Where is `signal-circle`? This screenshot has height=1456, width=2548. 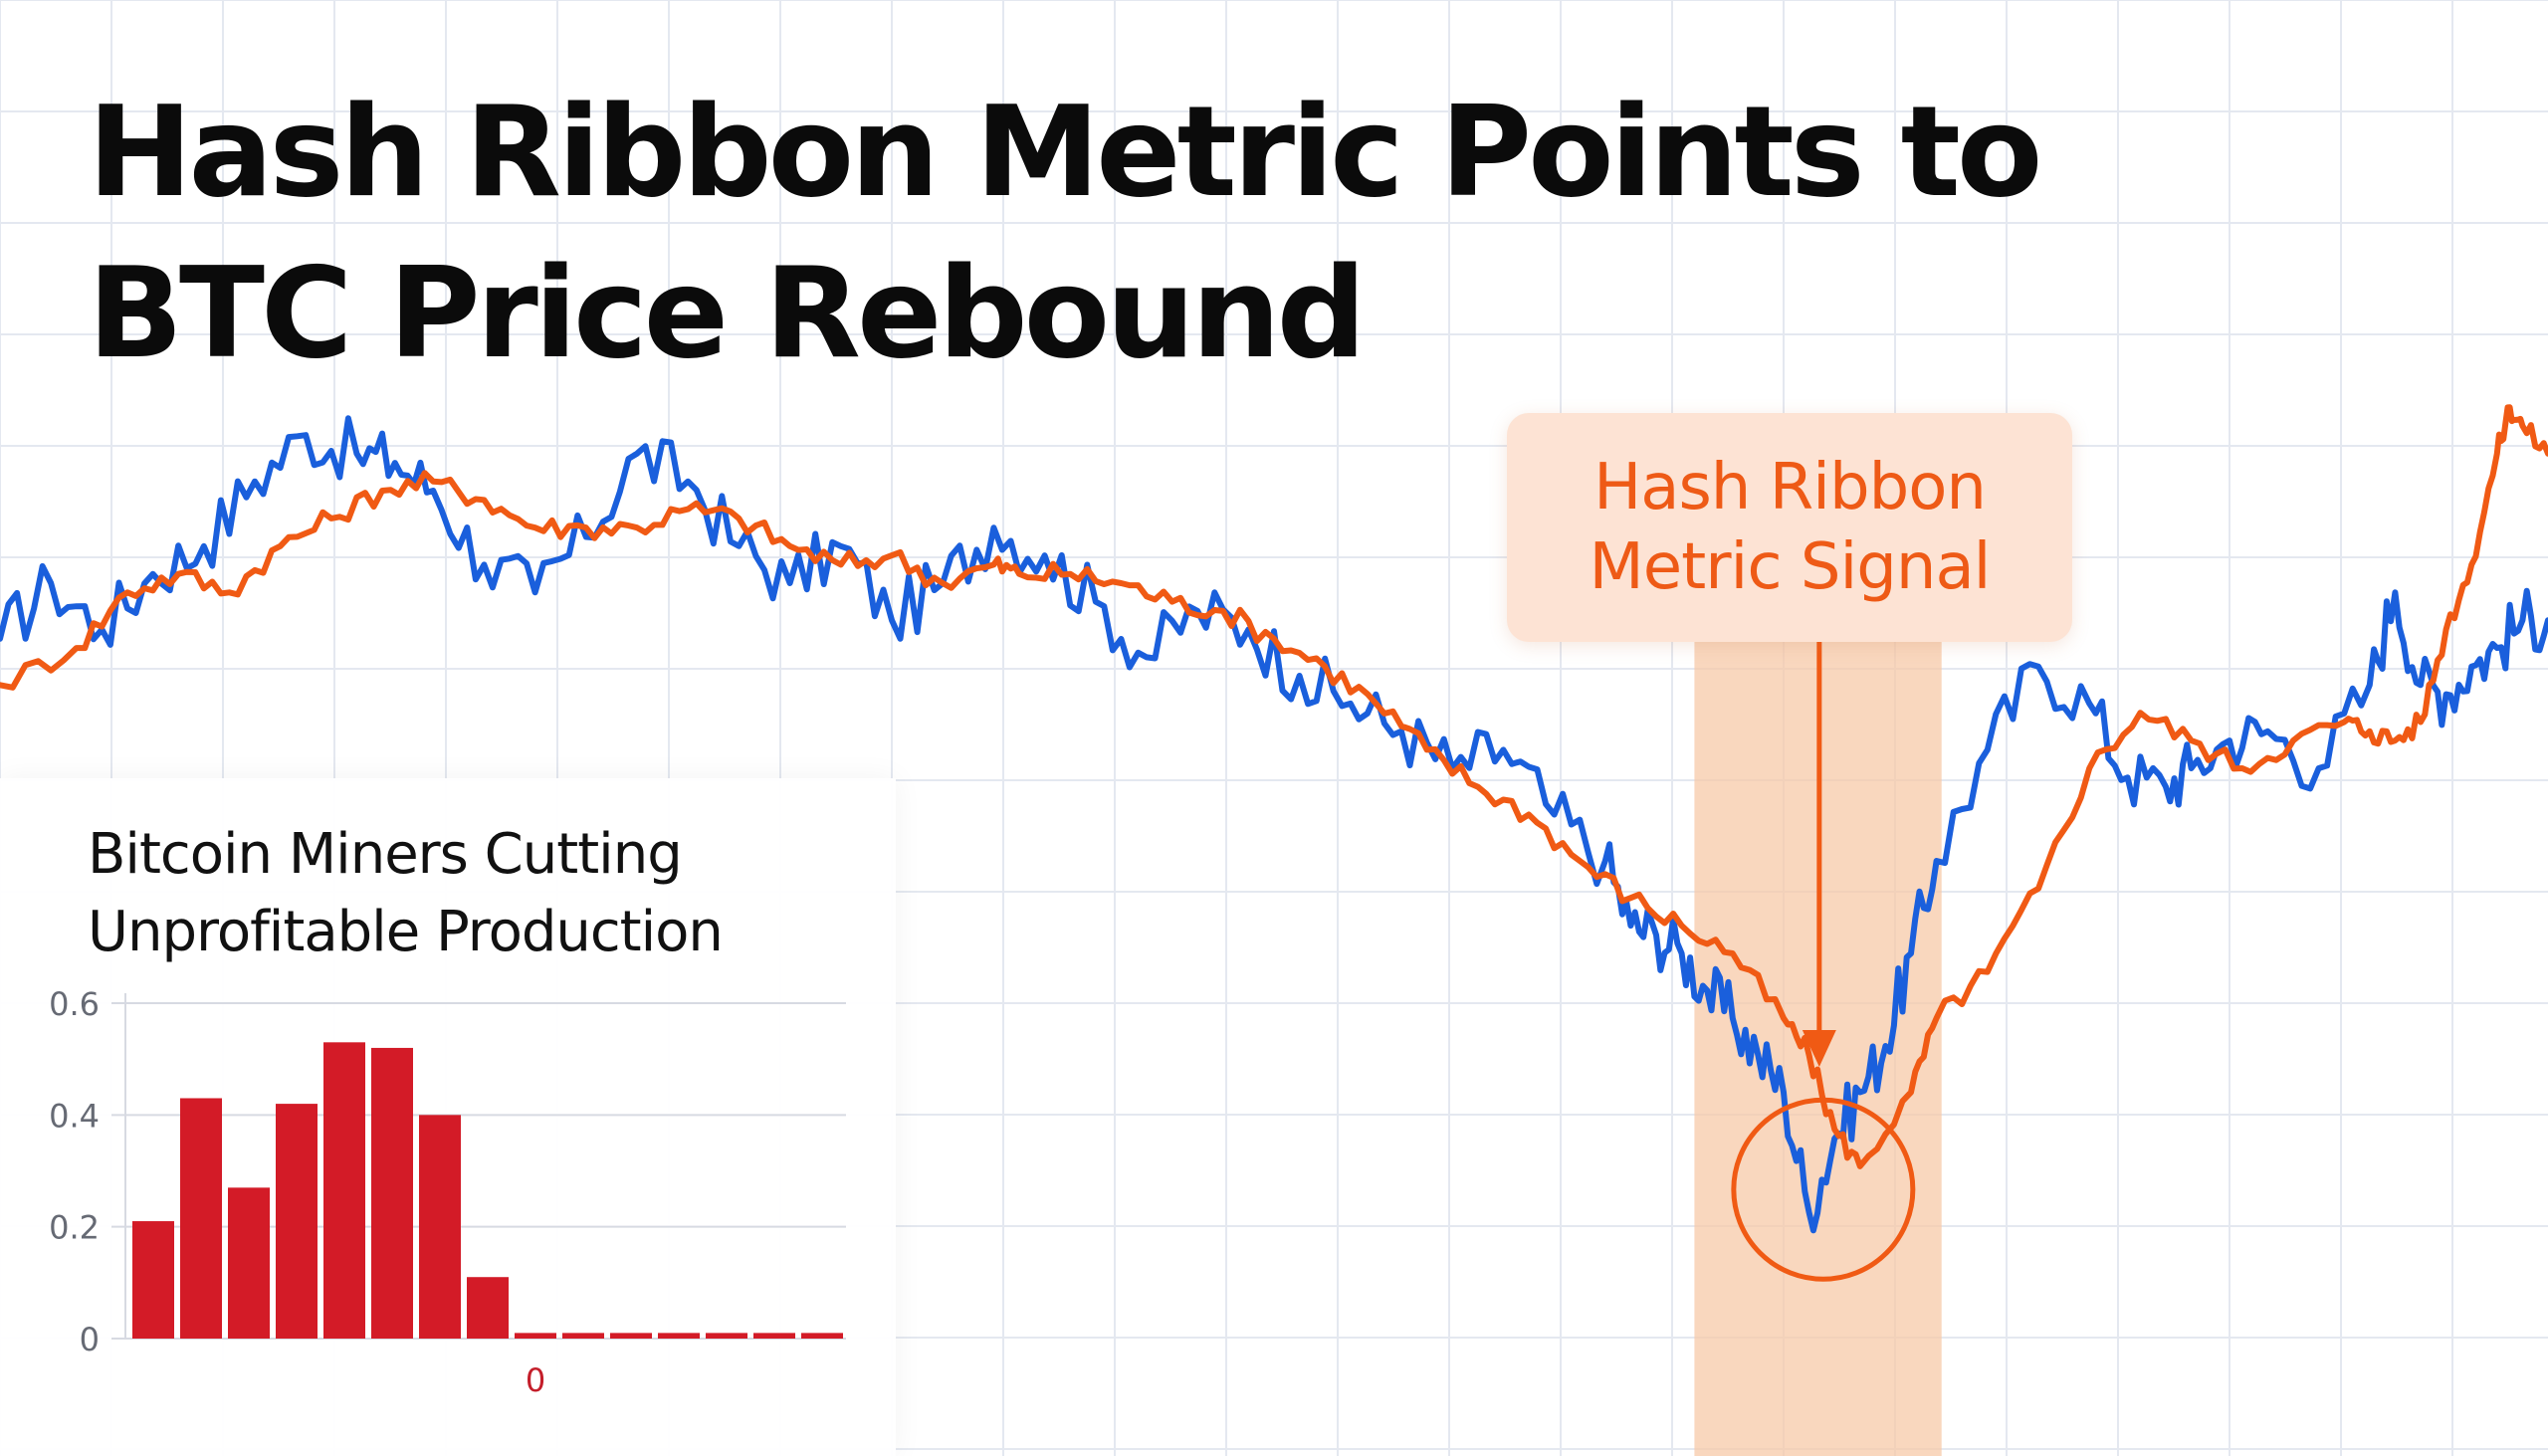 signal-circle is located at coordinates (1823, 1189).